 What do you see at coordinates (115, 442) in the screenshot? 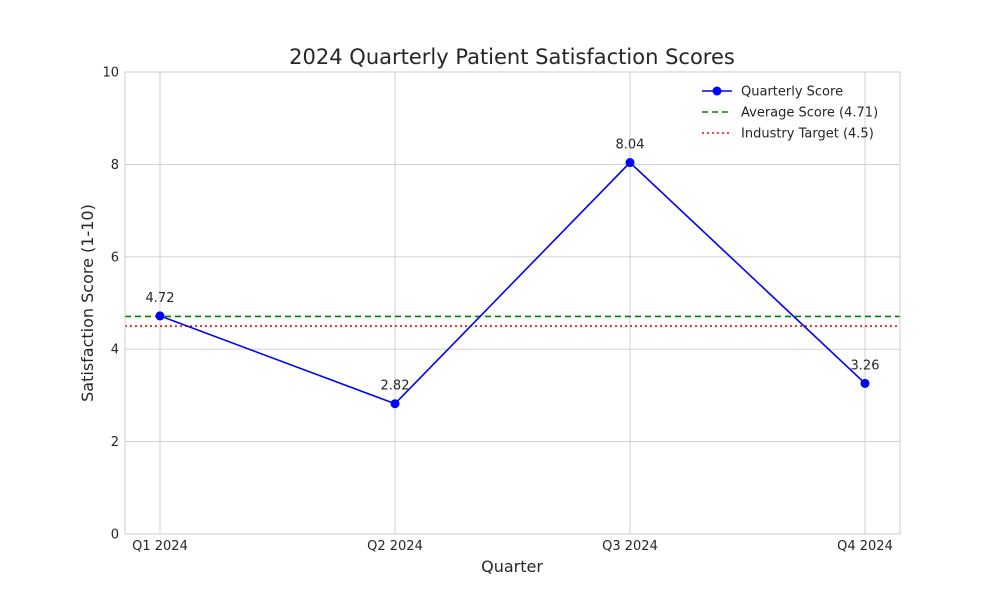
I see `y-tick-label: 2` at bounding box center [115, 442].